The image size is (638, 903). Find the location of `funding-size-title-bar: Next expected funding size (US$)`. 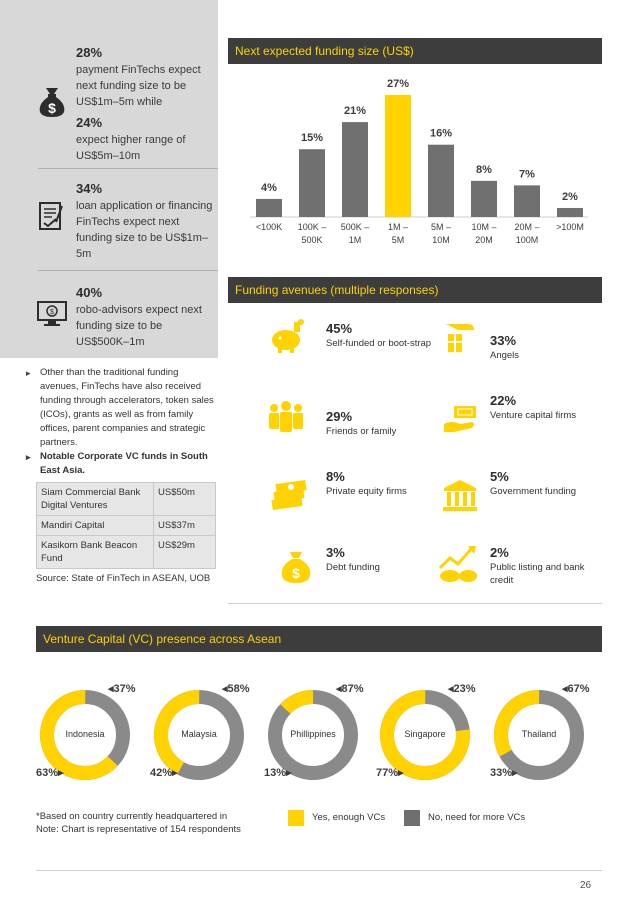

funding-size-title-bar: Next expected funding size (US$) is located at coordinates (415, 51).